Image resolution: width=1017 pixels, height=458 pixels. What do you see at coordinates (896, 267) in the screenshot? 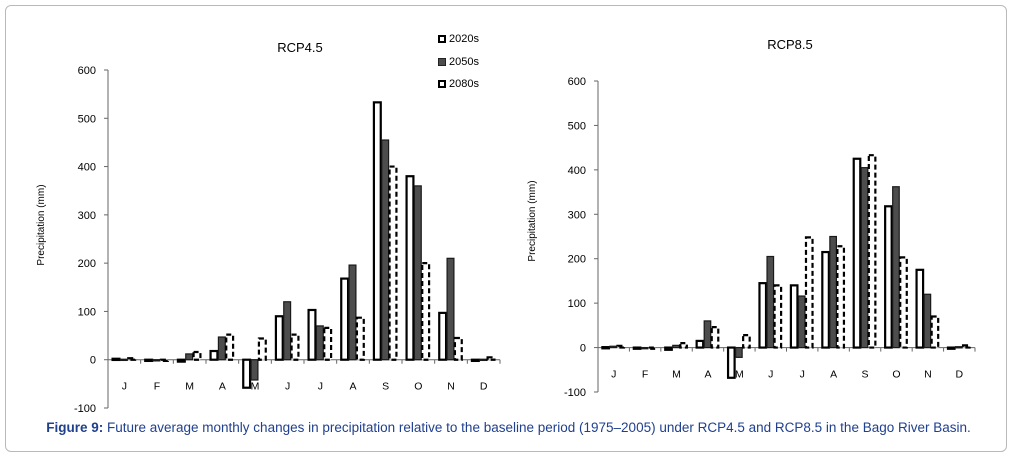
I see `bar-2050s-O` at bounding box center [896, 267].